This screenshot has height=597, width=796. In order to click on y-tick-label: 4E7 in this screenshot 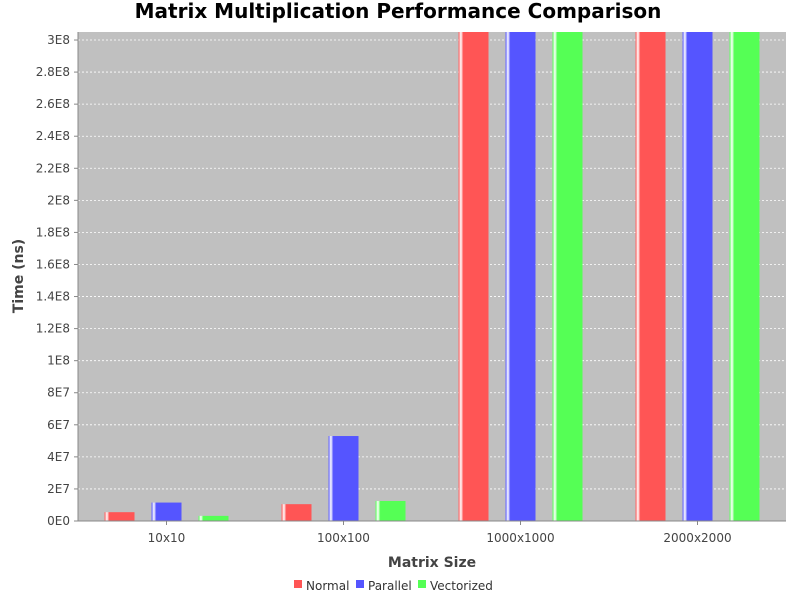, I will do `click(58, 457)`.